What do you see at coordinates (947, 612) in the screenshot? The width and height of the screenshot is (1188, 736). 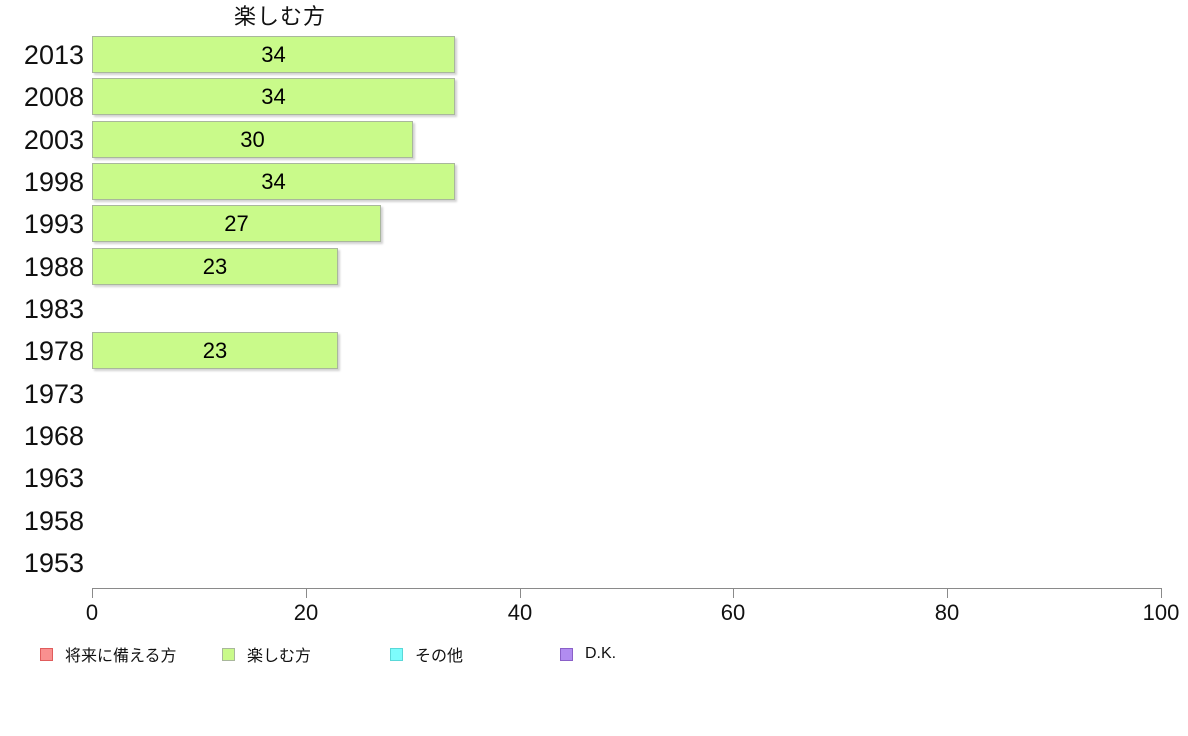 I see `x-axis-tick-label: 80` at bounding box center [947, 612].